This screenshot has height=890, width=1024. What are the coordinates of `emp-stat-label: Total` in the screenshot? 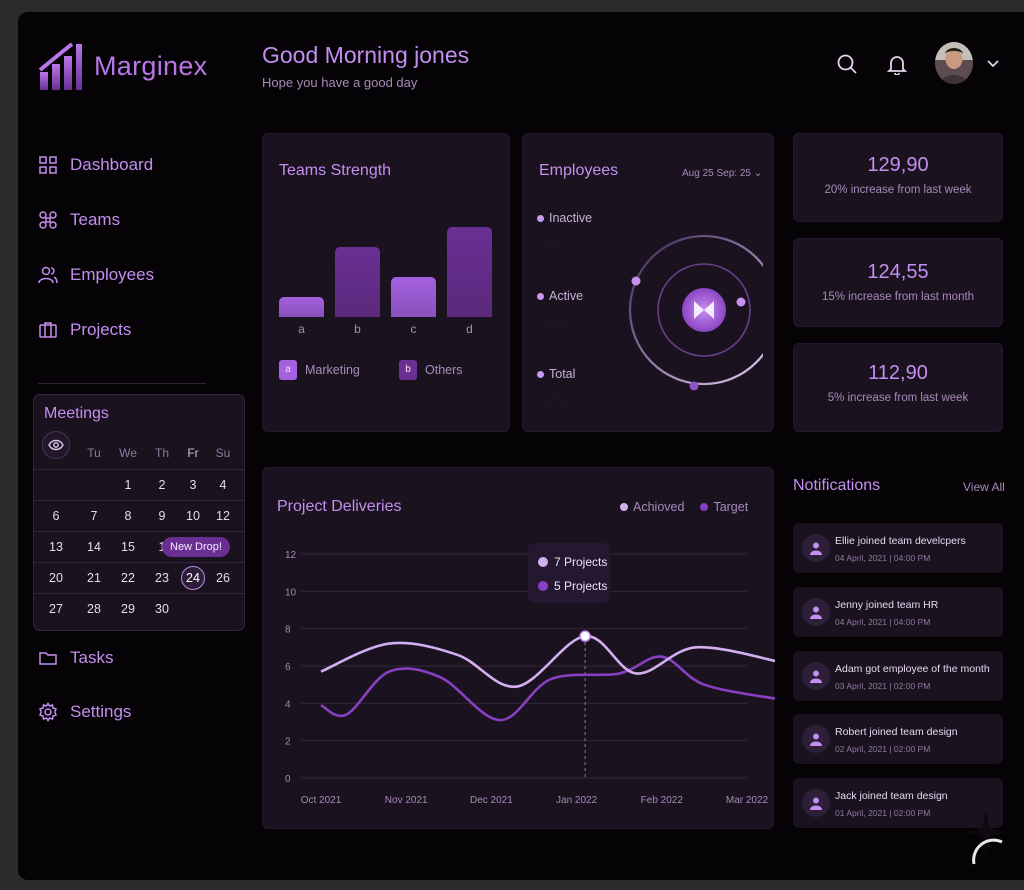 It's located at (556, 374).